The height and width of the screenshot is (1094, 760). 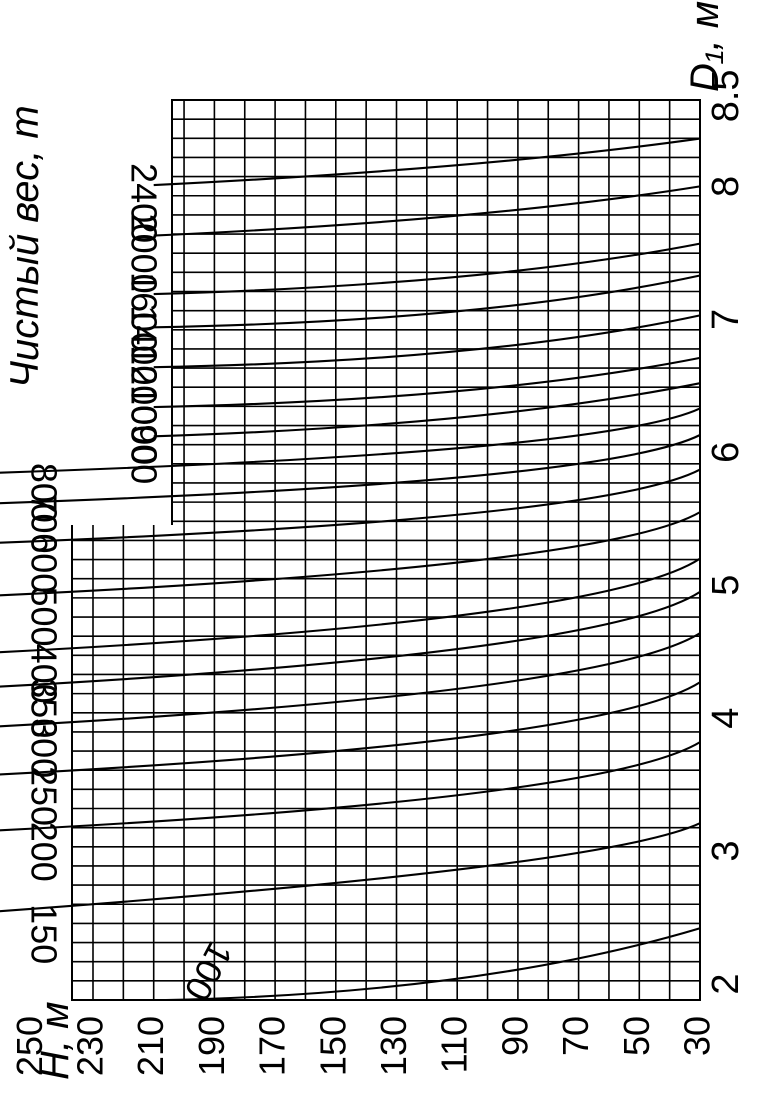 I want to click on weight-label-400: 400, so click(x=43, y=674).